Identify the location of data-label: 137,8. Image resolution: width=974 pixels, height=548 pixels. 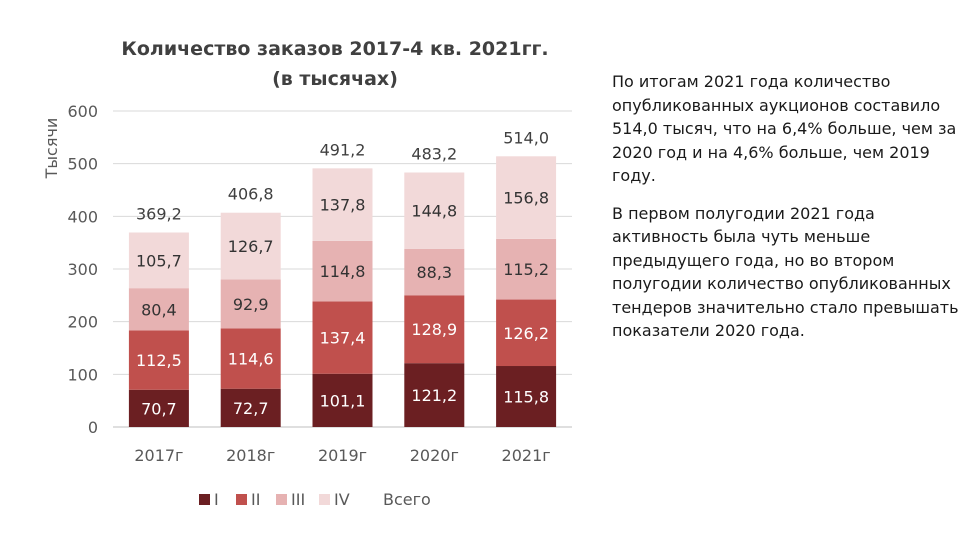
(343, 205).